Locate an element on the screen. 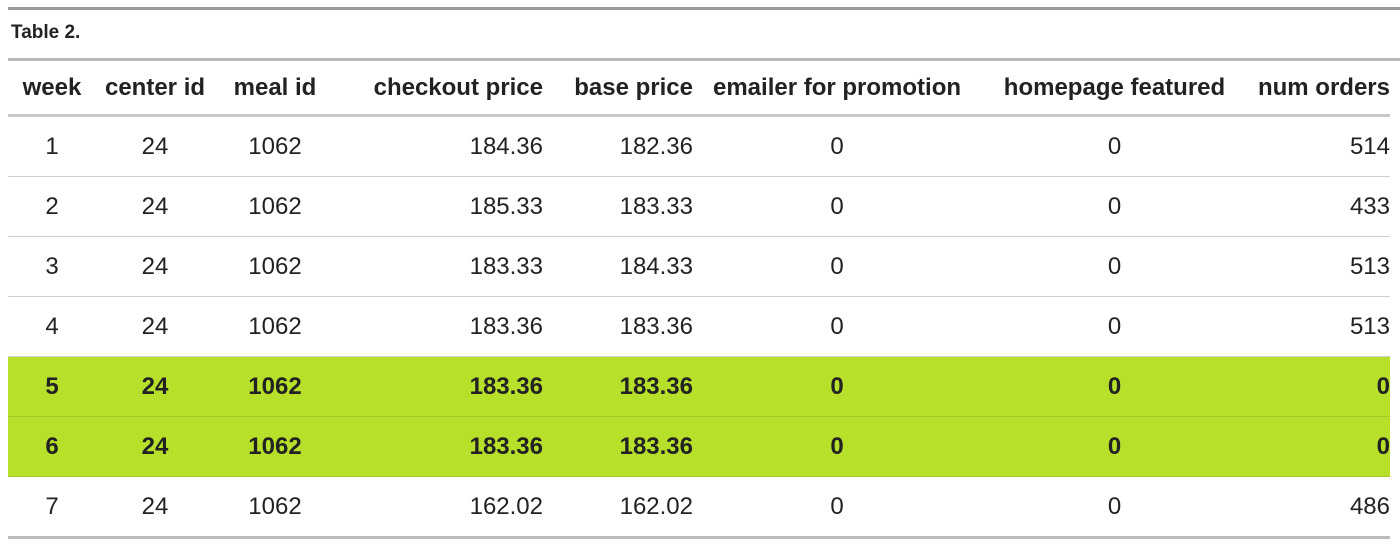 The image size is (1400, 546). table-row: 3 24 1062 183.33 184.33 0 0 513 is located at coordinates (699, 267).